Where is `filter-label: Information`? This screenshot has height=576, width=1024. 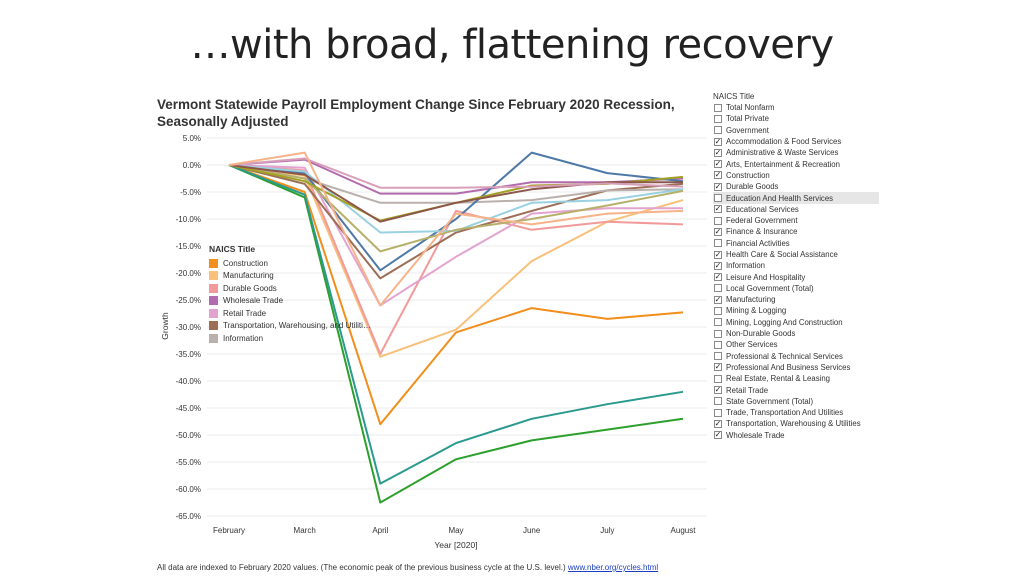 filter-label: Information is located at coordinates (746, 266).